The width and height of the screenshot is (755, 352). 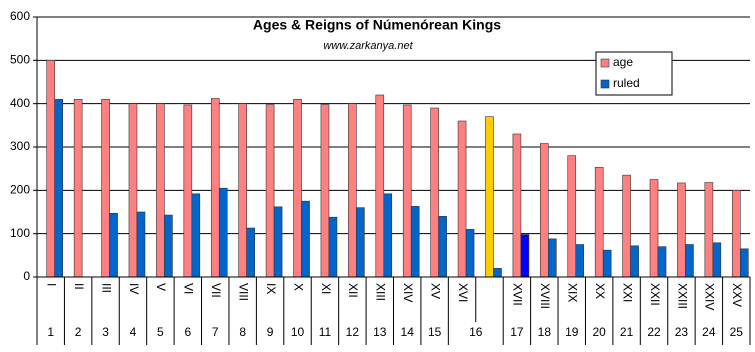 I want to click on group-label: 17, so click(x=517, y=332).